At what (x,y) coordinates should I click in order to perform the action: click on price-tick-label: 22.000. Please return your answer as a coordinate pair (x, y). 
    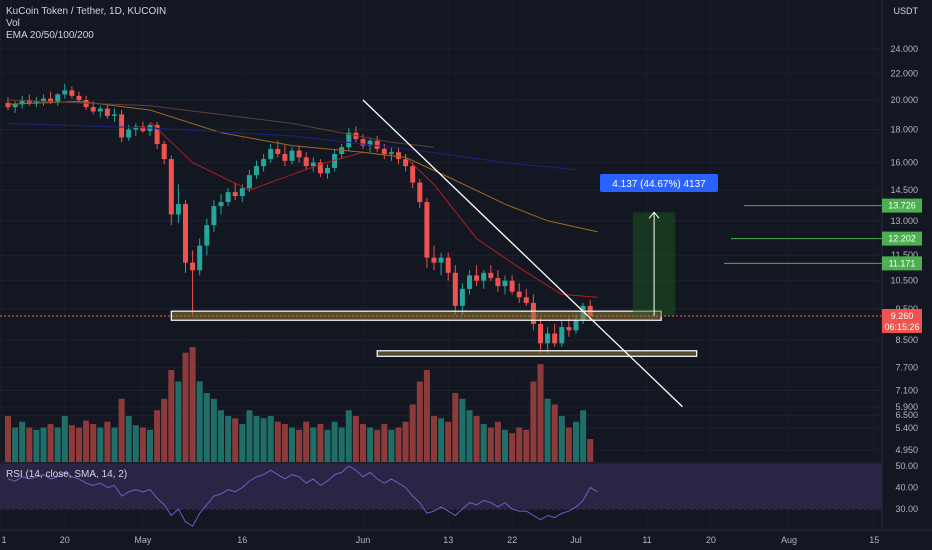
    Looking at the image, I should click on (904, 73).